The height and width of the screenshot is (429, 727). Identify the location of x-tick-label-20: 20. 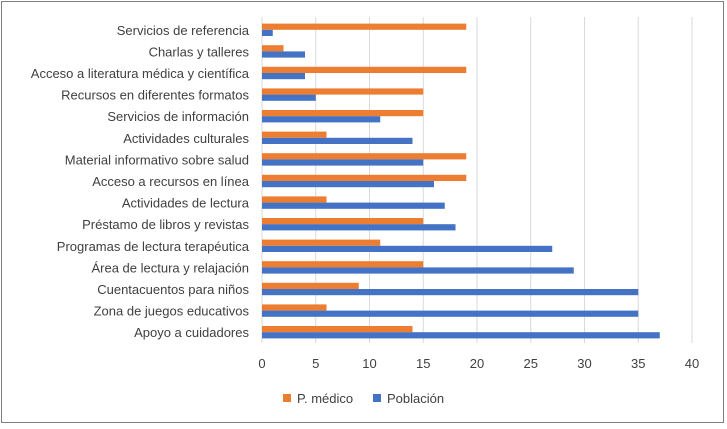
(477, 363).